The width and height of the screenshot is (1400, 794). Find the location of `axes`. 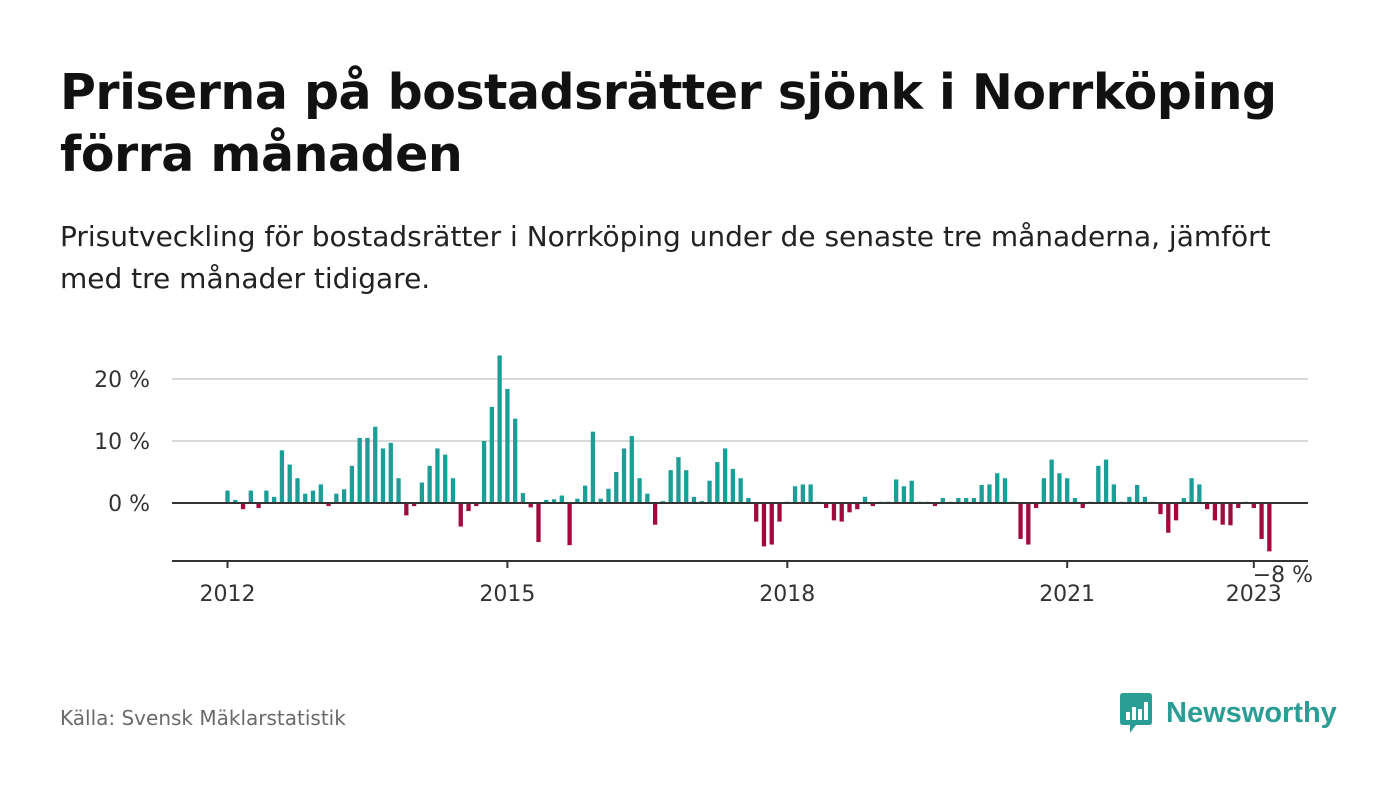

axes is located at coordinates (740, 535).